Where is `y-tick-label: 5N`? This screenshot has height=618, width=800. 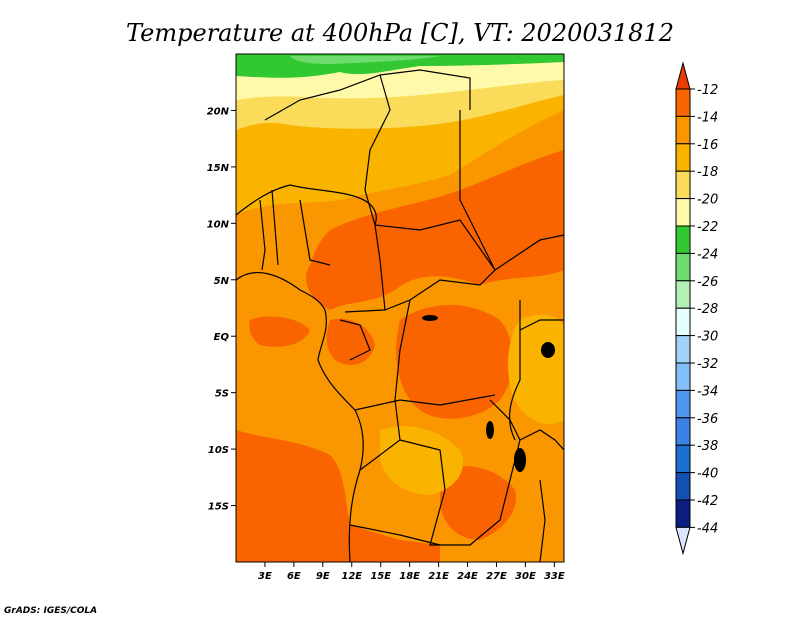
y-tick-label: 5N is located at coordinates (222, 281).